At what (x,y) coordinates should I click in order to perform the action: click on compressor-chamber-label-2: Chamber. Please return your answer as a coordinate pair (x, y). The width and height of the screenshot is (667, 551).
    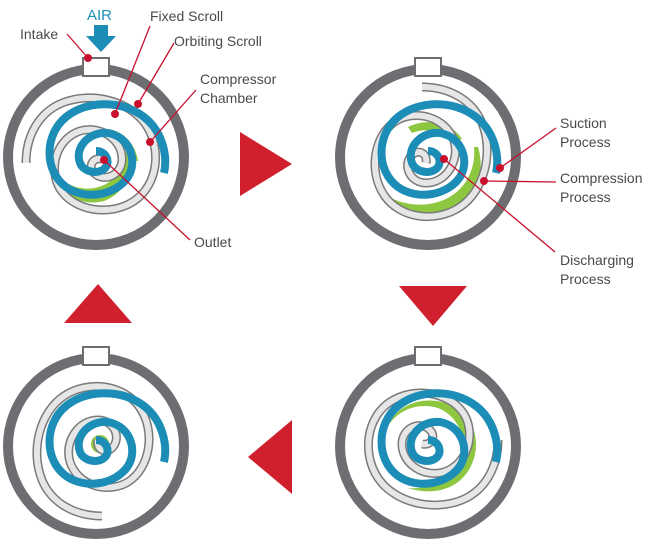
    Looking at the image, I should click on (229, 98).